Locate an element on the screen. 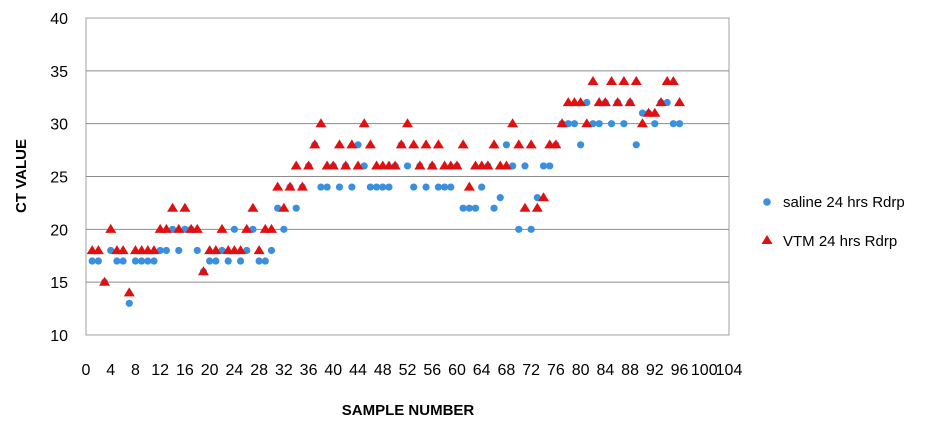  x-tick-label: 16 is located at coordinates (185, 370).